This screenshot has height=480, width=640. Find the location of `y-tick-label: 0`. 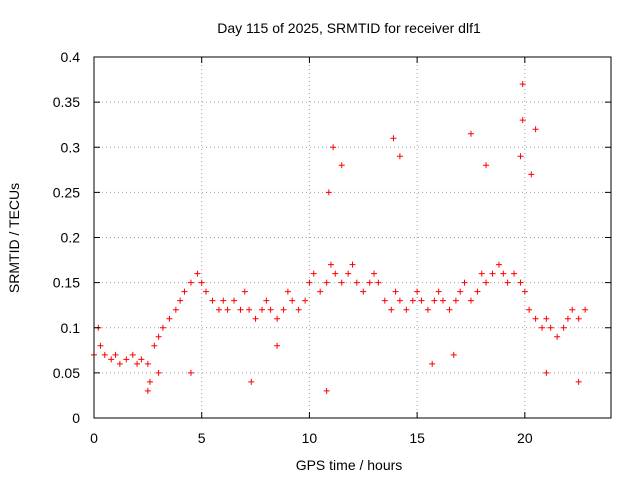

y-tick-label: 0 is located at coordinates (76, 418).